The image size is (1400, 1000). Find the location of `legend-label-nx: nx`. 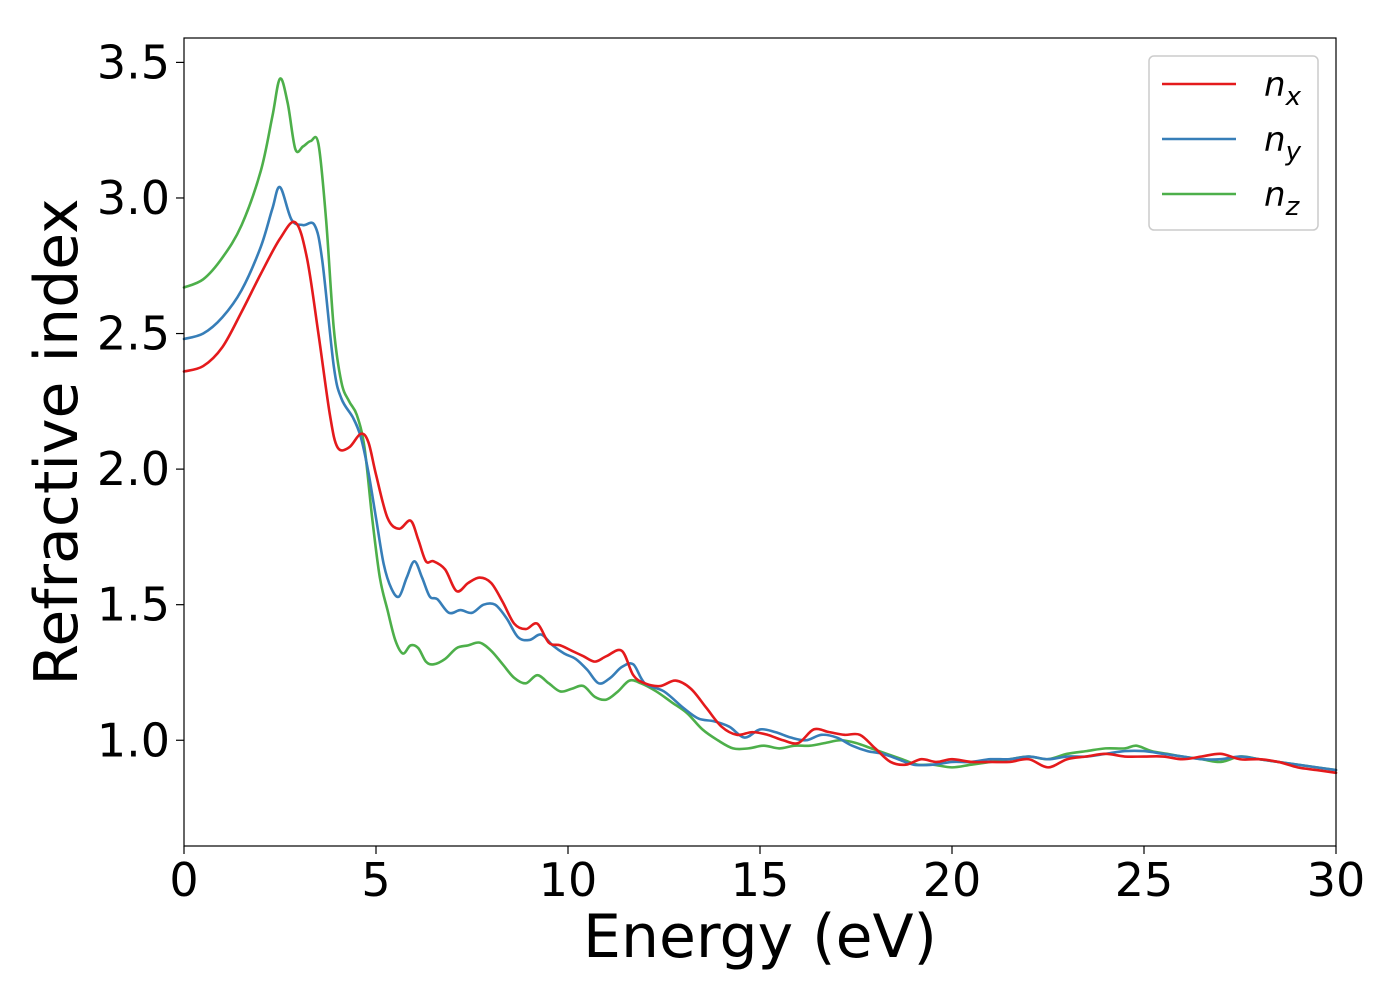

legend-label-nx: nx is located at coordinates (1283, 88).